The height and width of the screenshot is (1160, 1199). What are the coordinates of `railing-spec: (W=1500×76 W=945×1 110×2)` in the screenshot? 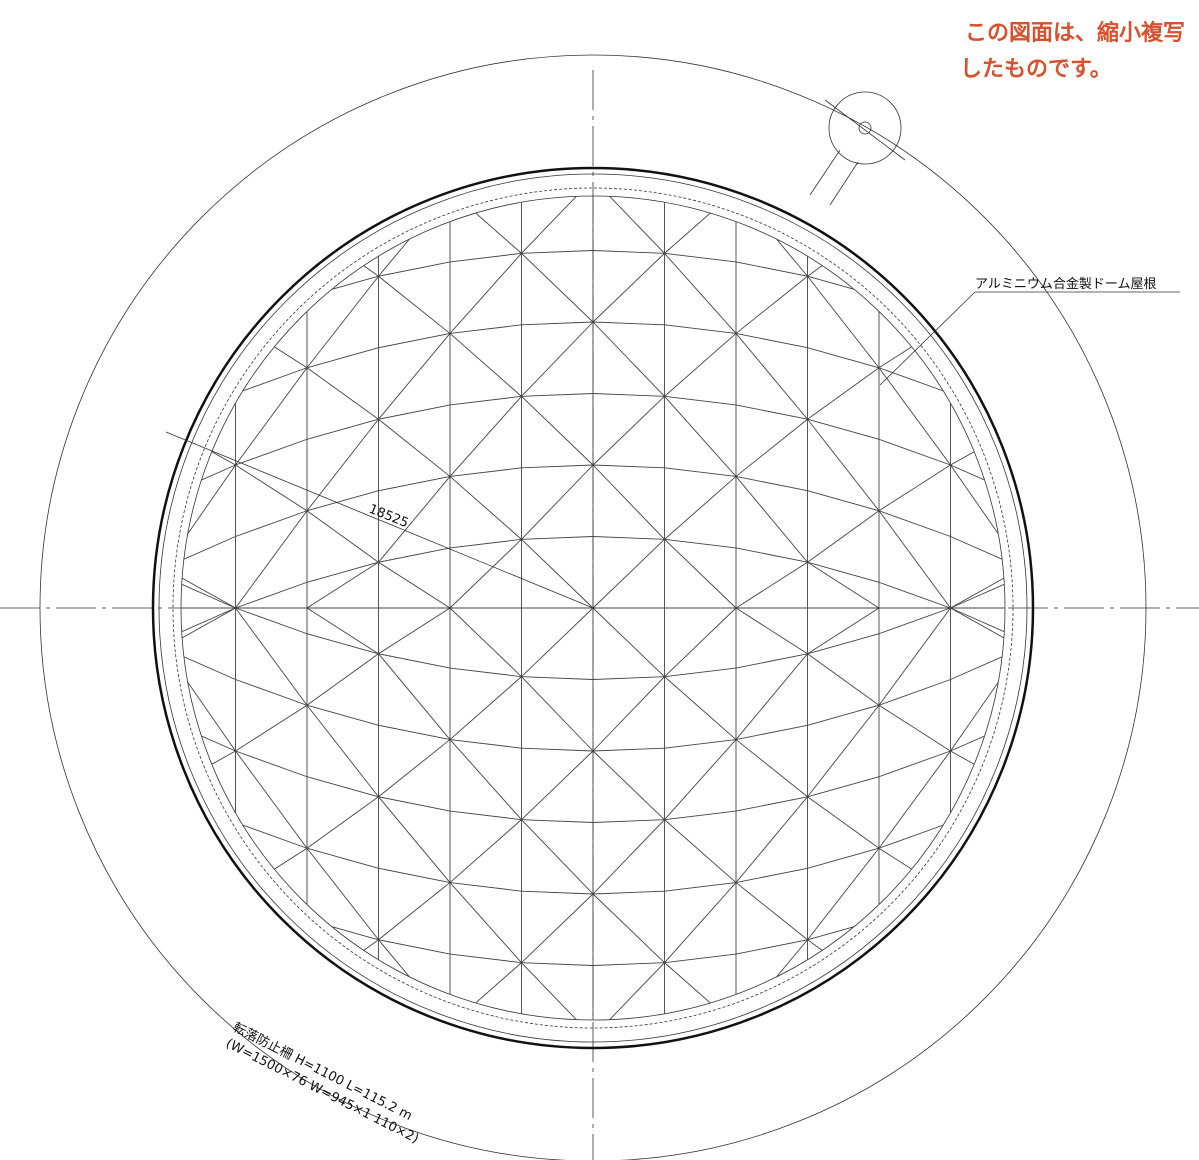 It's located at (322, 1091).